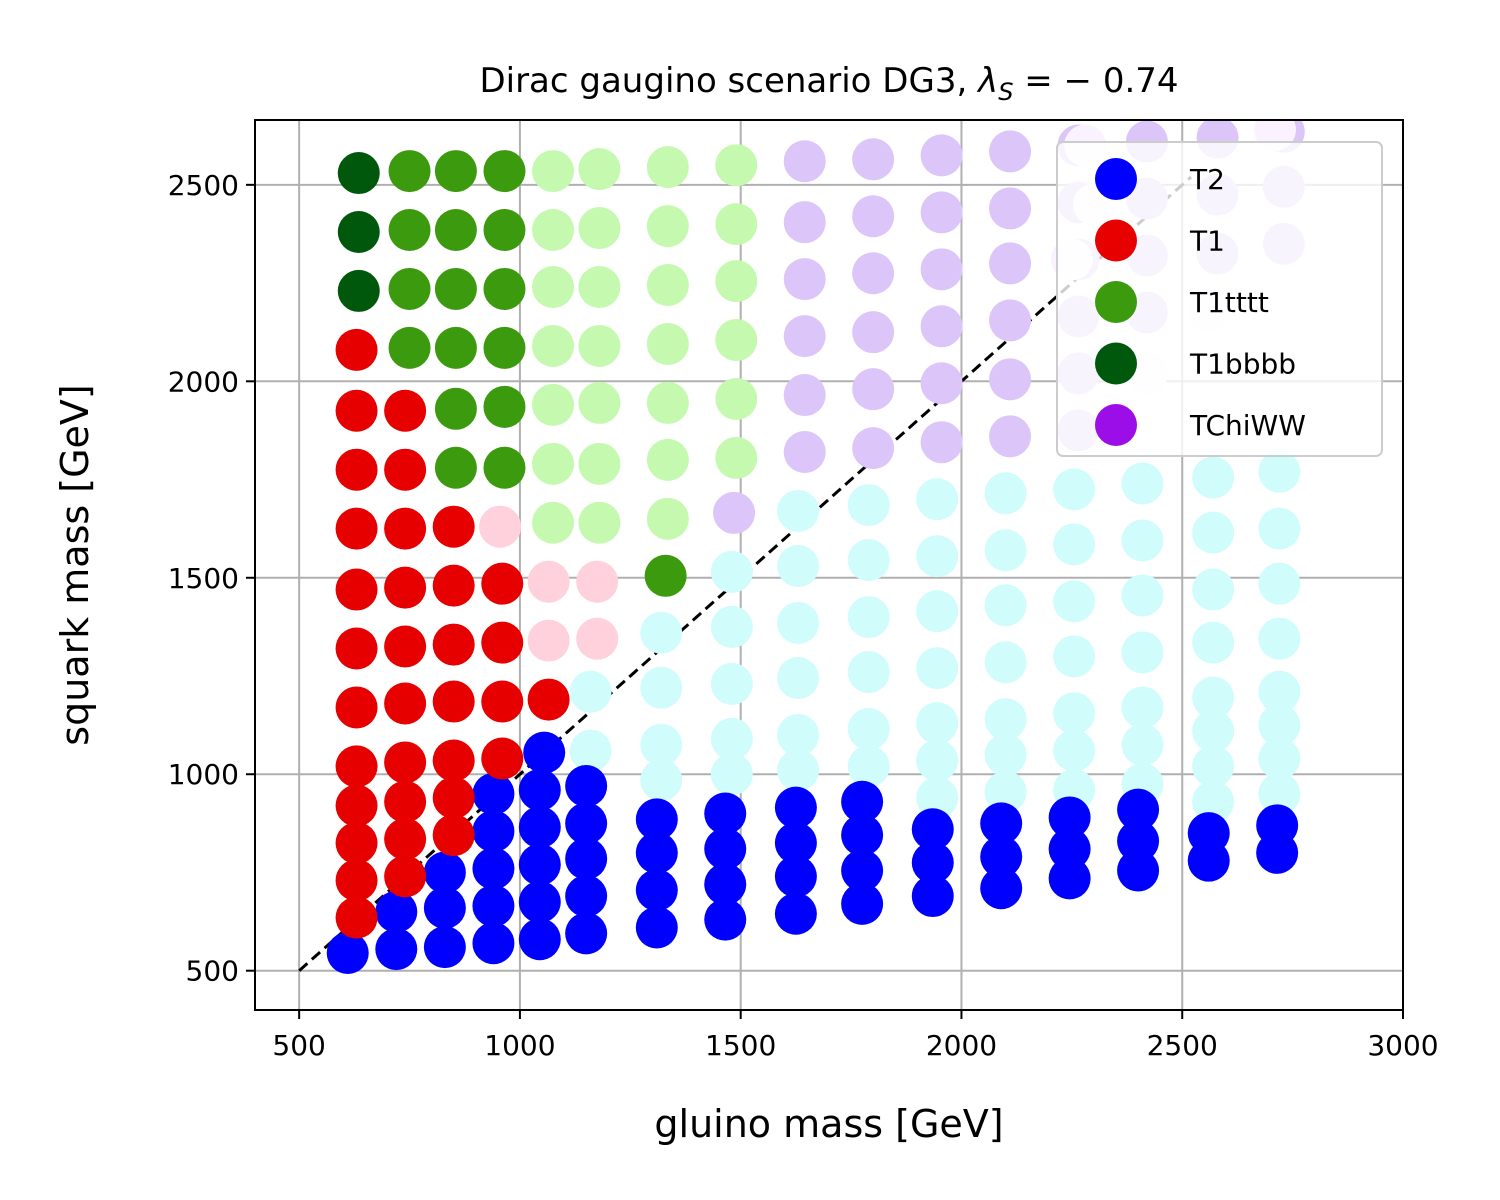  What do you see at coordinates (1242, 364) in the screenshot?
I see `legend-label-t1bbbb: T1bbbb` at bounding box center [1242, 364].